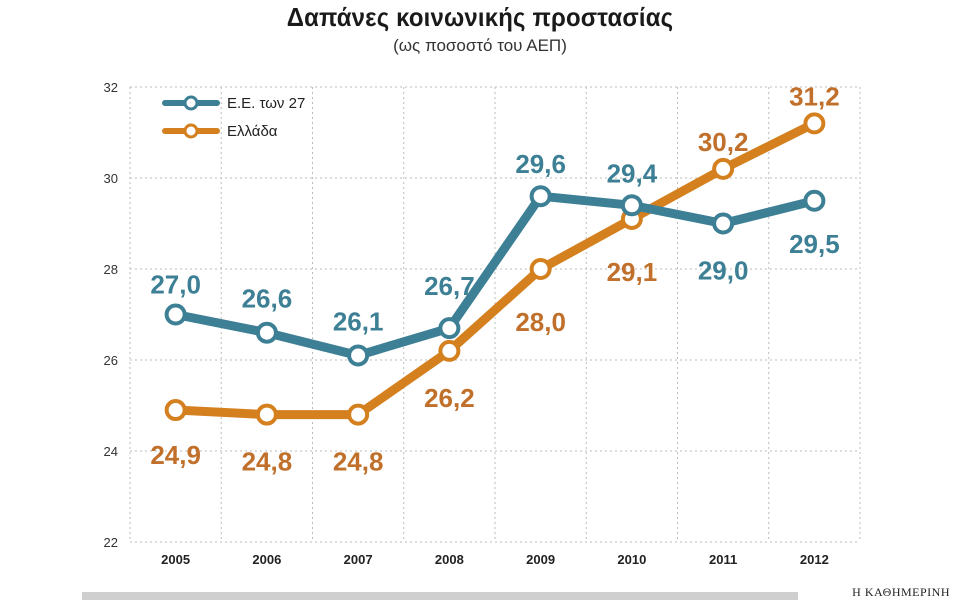 Image resolution: width=960 pixels, height=600 pixels. I want to click on data-label-eu27: 26,1, so click(358, 321).